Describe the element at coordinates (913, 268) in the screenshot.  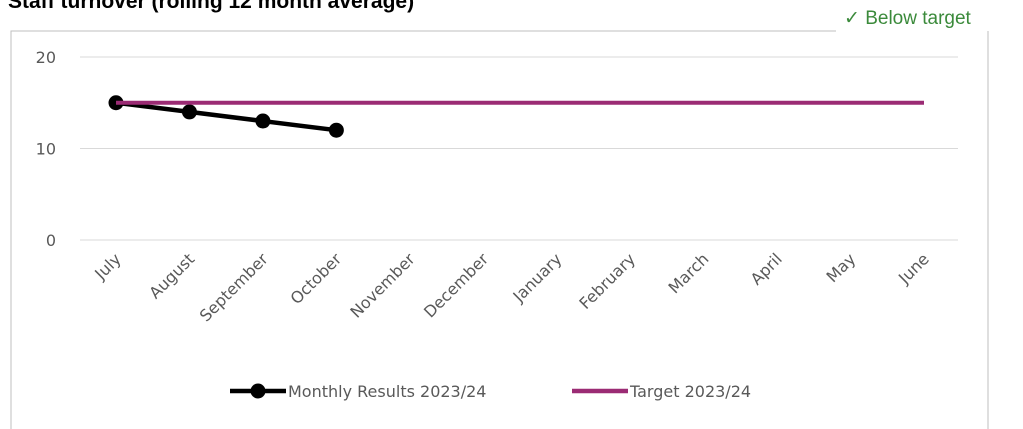
I see `x-tick-label: June` at that location.